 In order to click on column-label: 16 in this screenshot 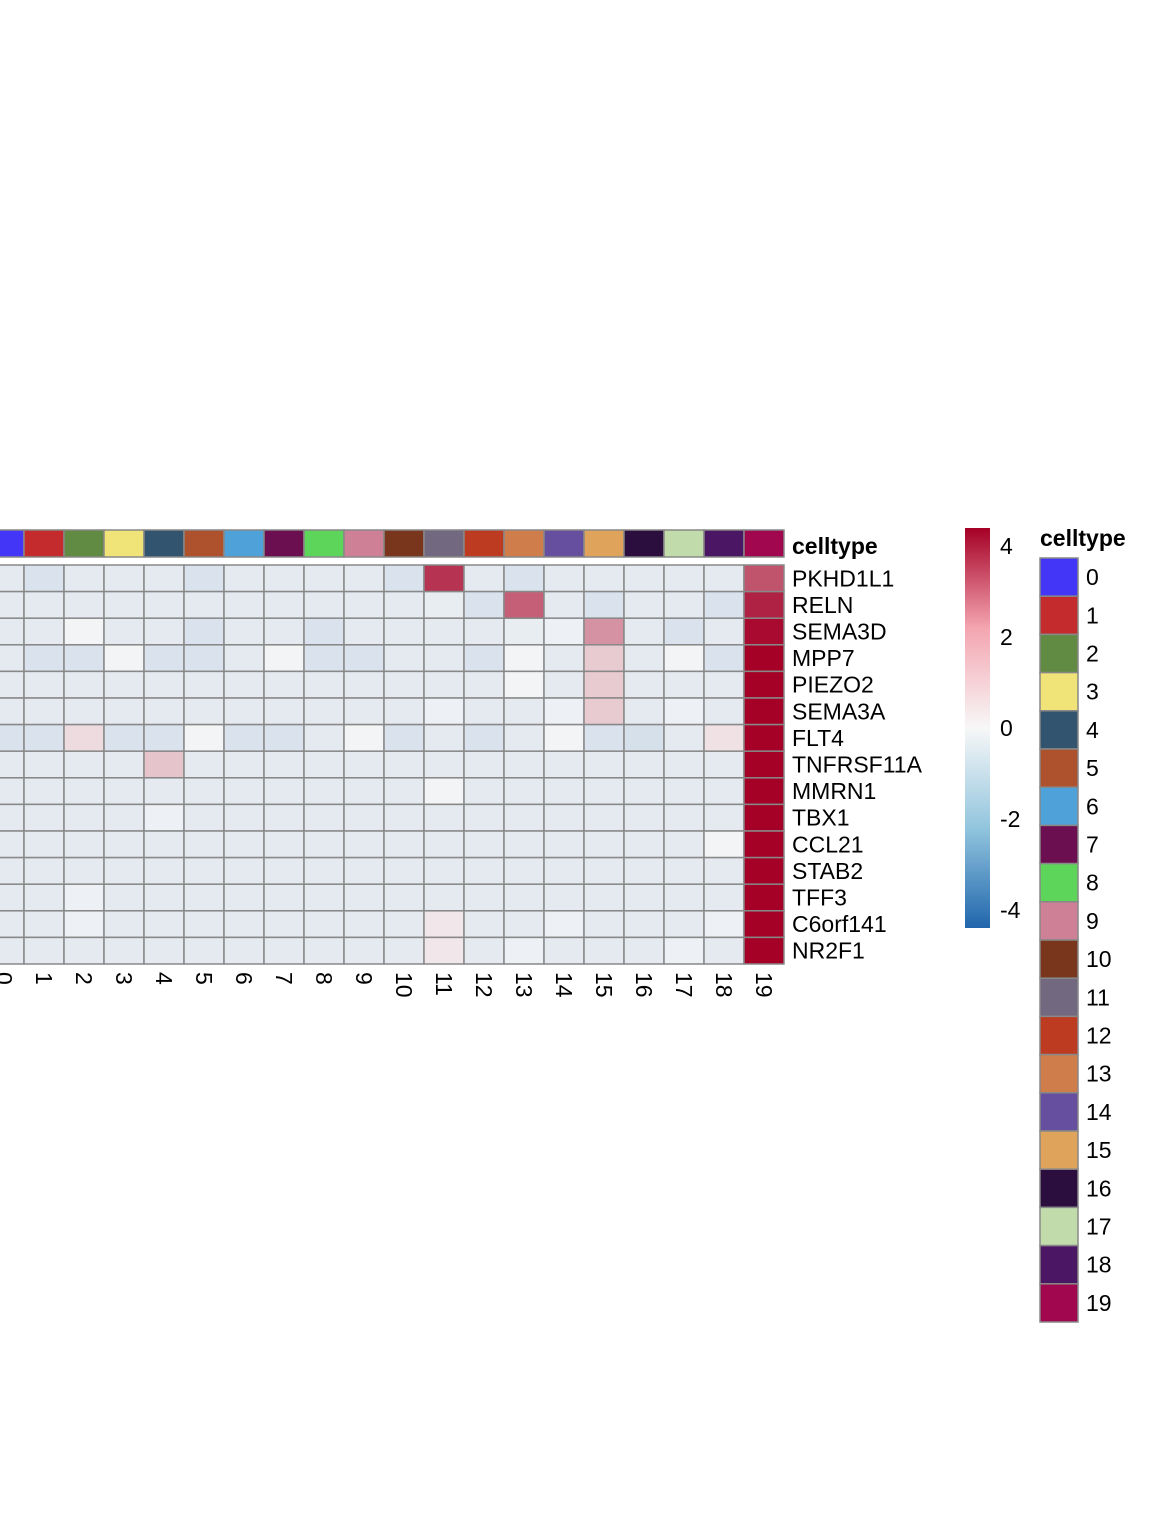, I will do `click(644, 985)`.